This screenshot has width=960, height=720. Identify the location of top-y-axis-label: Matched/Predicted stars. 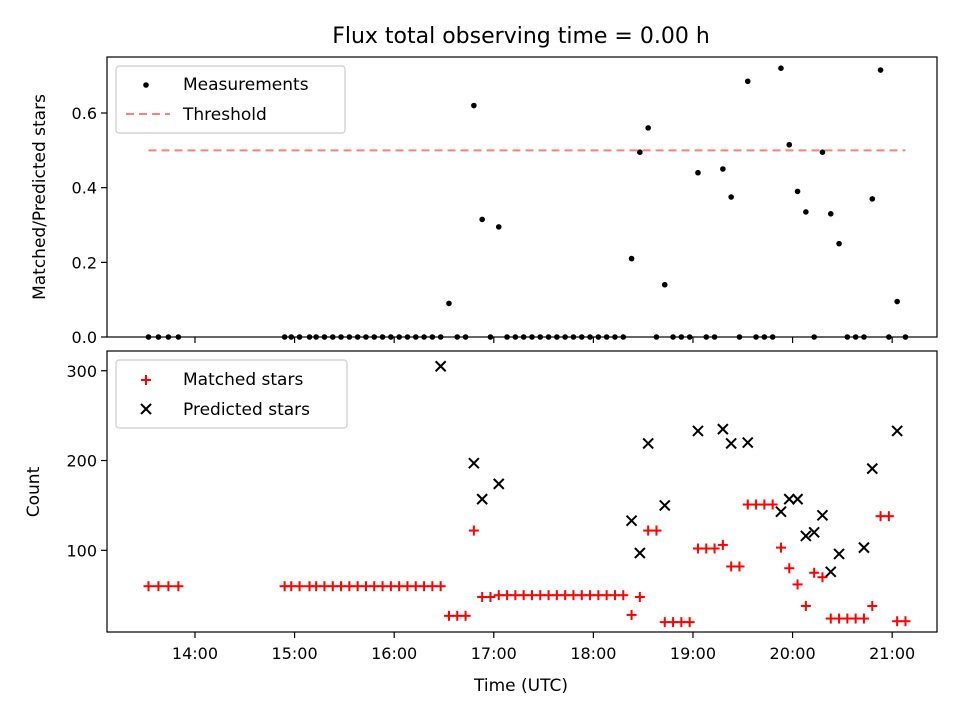
(40, 197).